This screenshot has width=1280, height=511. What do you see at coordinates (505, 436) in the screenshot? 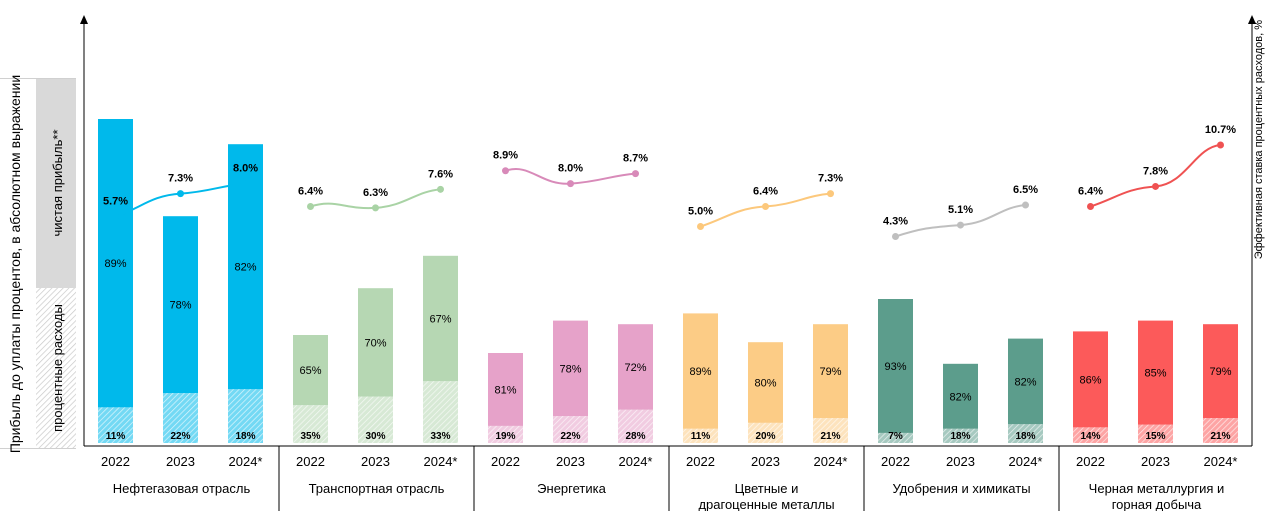
I see `label-interest-share: 19%` at bounding box center [505, 436].